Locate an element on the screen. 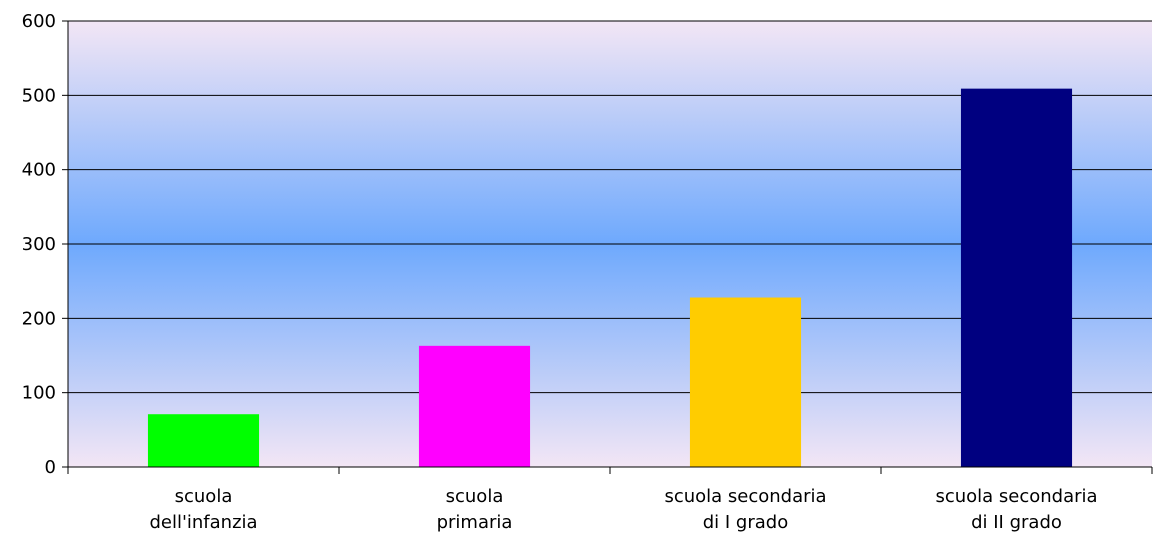 This screenshot has height=538, width=1160. x-category-label-line: di II grado is located at coordinates (1016, 522).